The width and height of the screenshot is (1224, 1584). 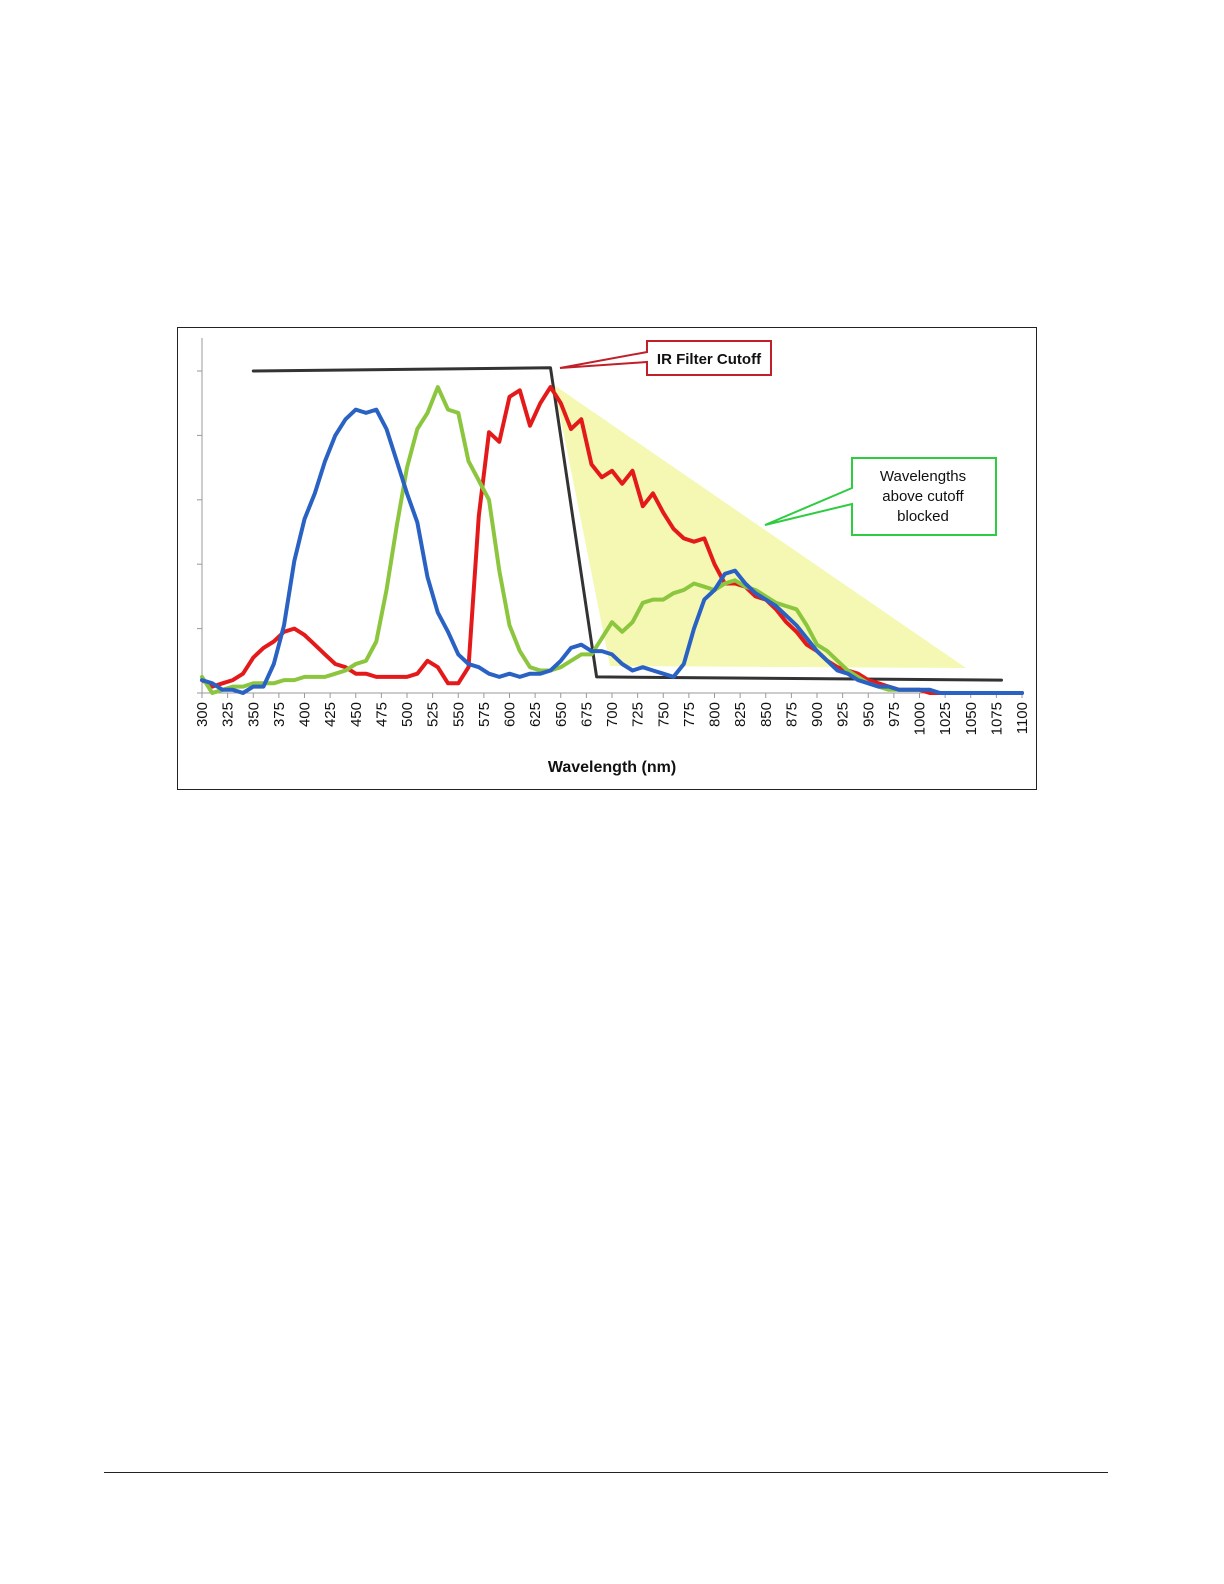 What do you see at coordinates (715, 714) in the screenshot?
I see `x-tick-label: 800` at bounding box center [715, 714].